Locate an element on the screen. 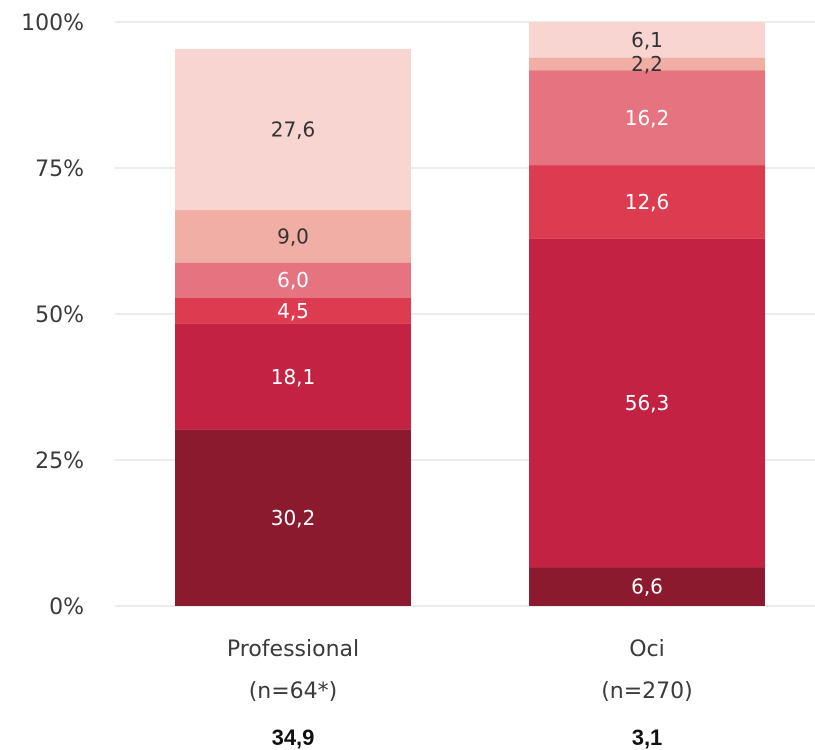 This screenshot has height=750, width=815. category-label-1: Oci is located at coordinates (647, 649).